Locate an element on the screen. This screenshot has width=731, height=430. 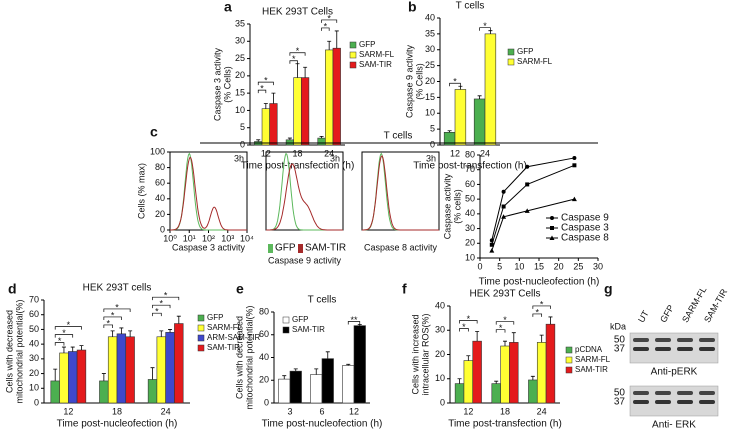
x-axis-label: Time post-transfection (h) is located at coordinates (470, 166).